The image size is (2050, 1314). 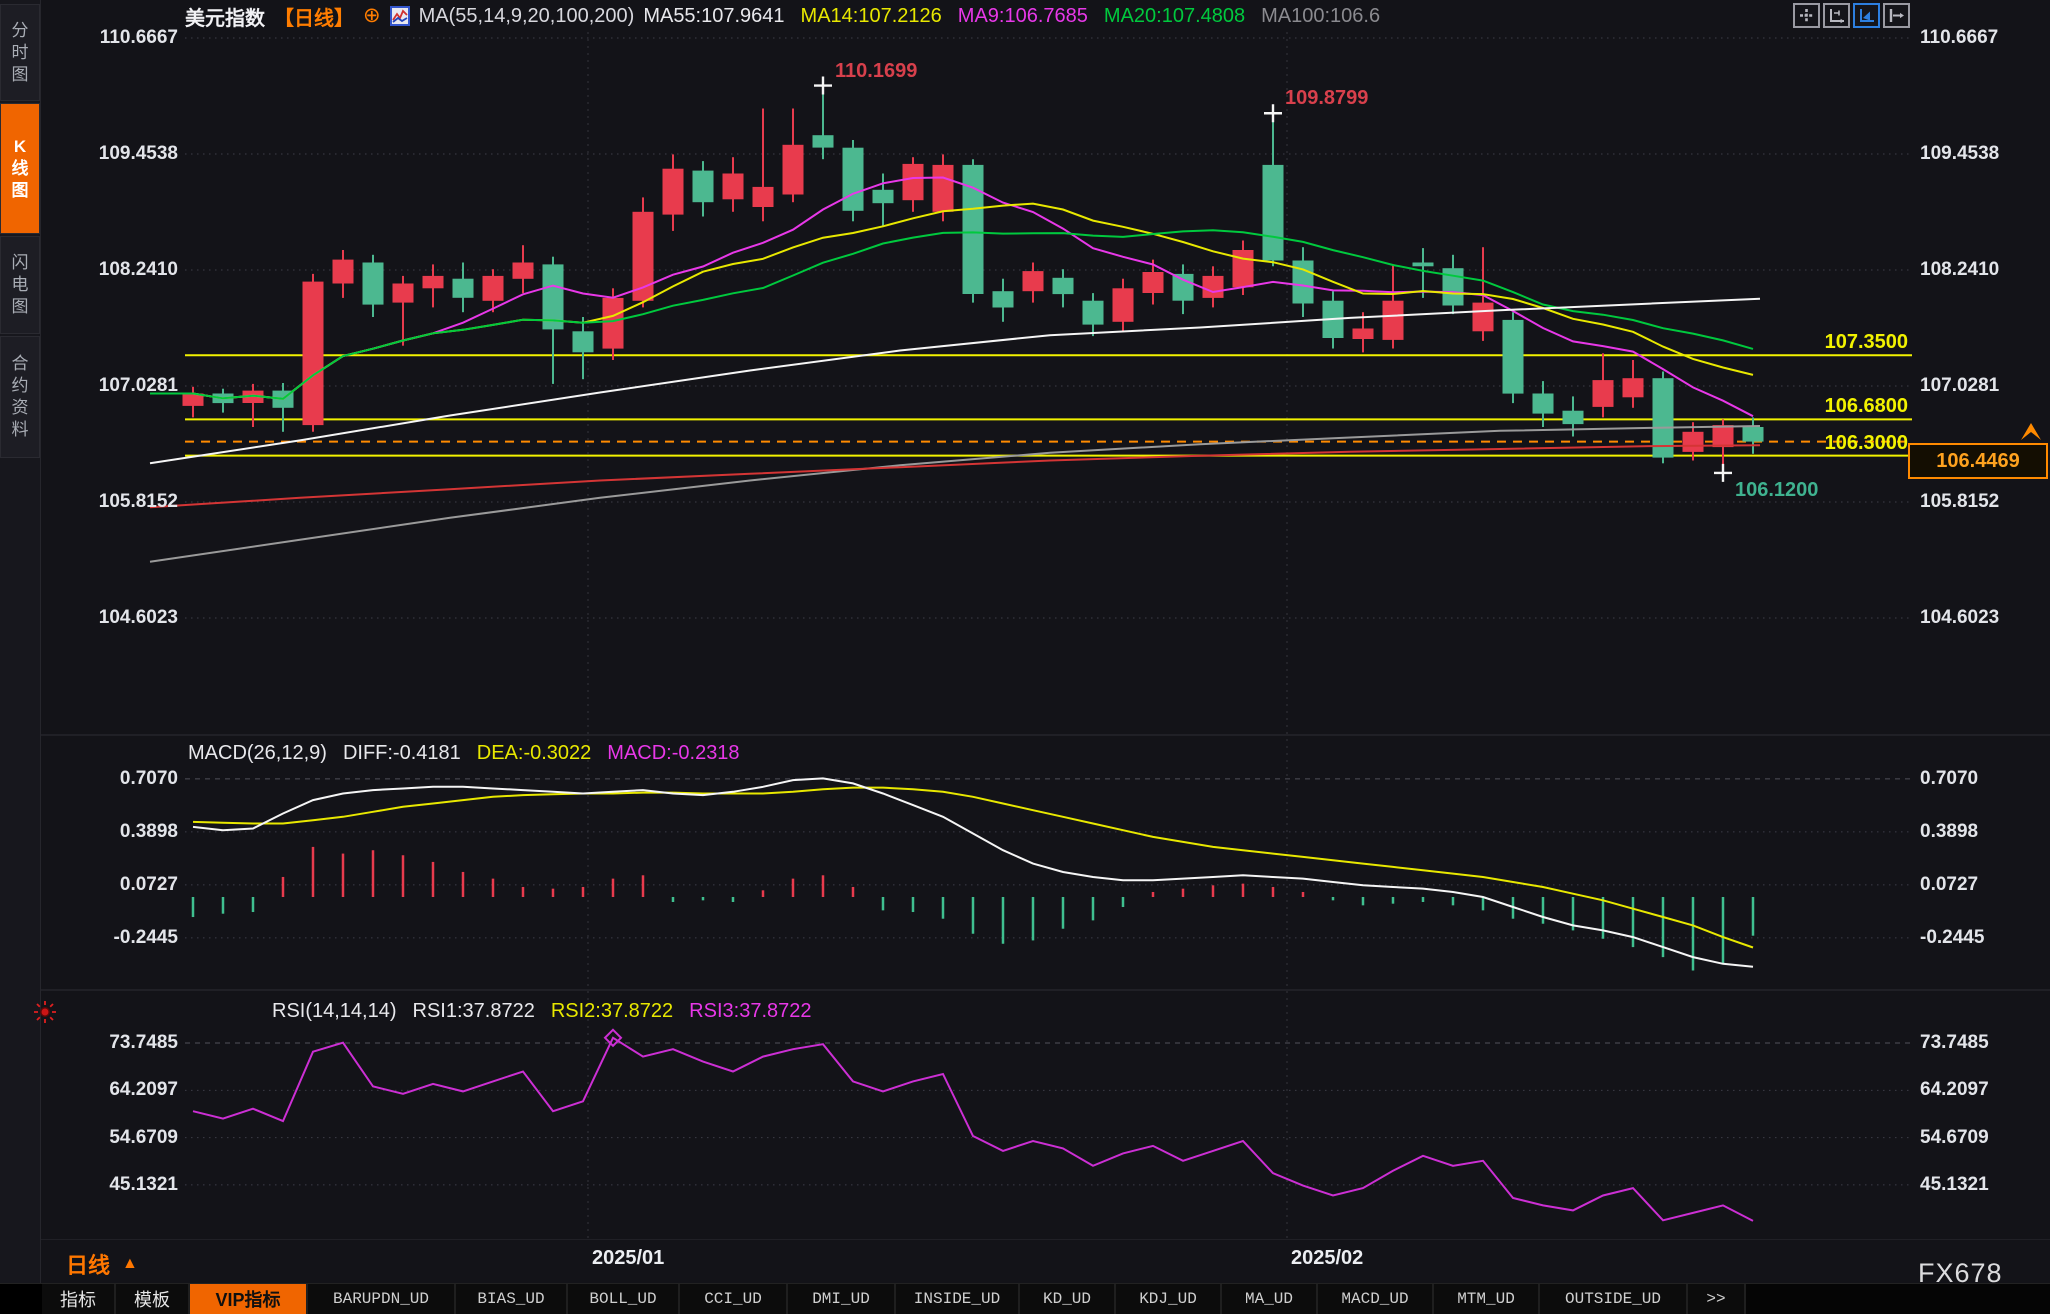 I want to click on ma20-line, so click(x=952, y=314).